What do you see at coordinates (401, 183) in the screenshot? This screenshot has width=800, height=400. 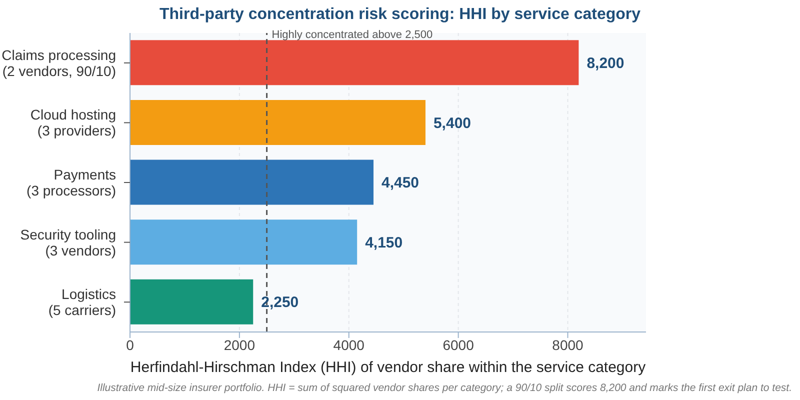 I see `data-label: 4,450` at bounding box center [401, 183].